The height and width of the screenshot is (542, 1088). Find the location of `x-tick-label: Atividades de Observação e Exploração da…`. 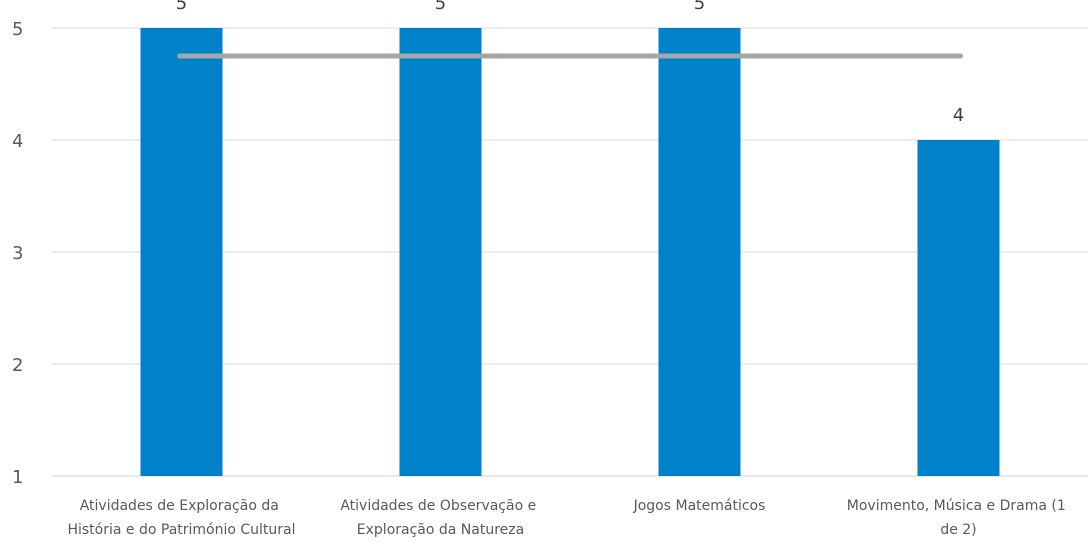

x-tick-label: Atividades de Observação e Exploração da… is located at coordinates (440, 518).